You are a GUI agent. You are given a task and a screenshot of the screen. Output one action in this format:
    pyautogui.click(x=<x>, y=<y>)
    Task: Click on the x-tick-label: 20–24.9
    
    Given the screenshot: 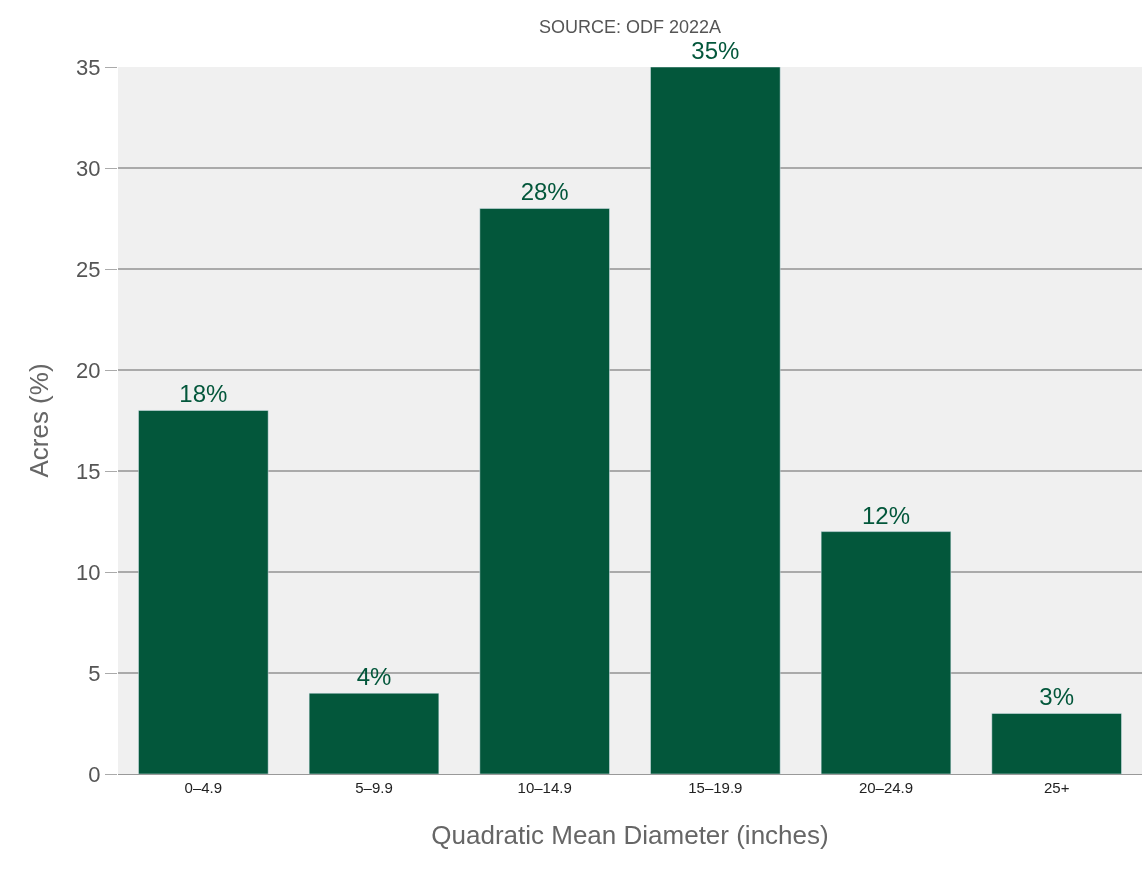 What is the action you would take?
    pyautogui.click(x=886, y=787)
    